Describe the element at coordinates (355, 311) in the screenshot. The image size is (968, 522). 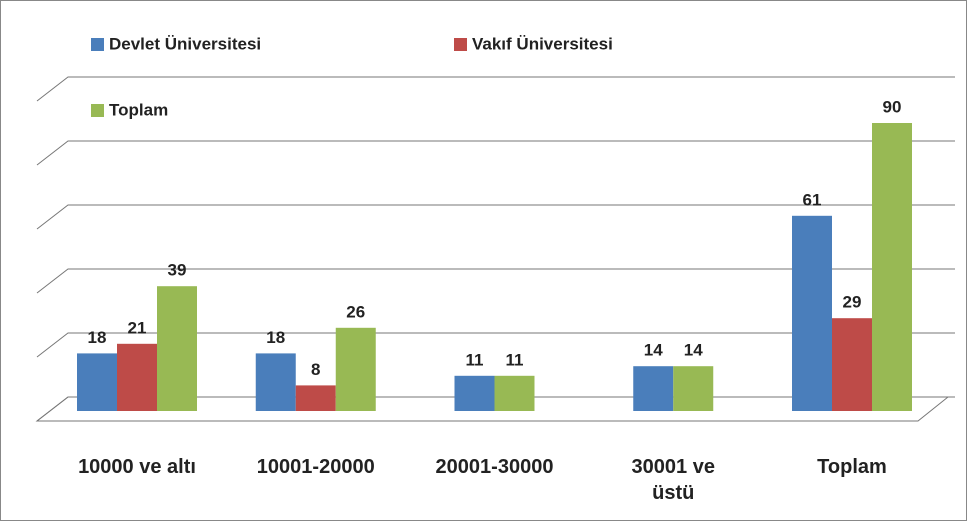
I see `data-label: 26` at that location.